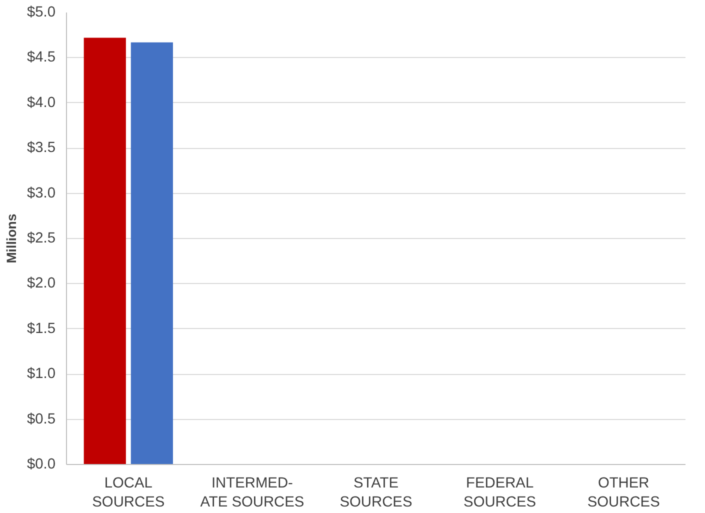  I want to click on x-tick-label: LOCAL SOURCES, so click(128, 493).